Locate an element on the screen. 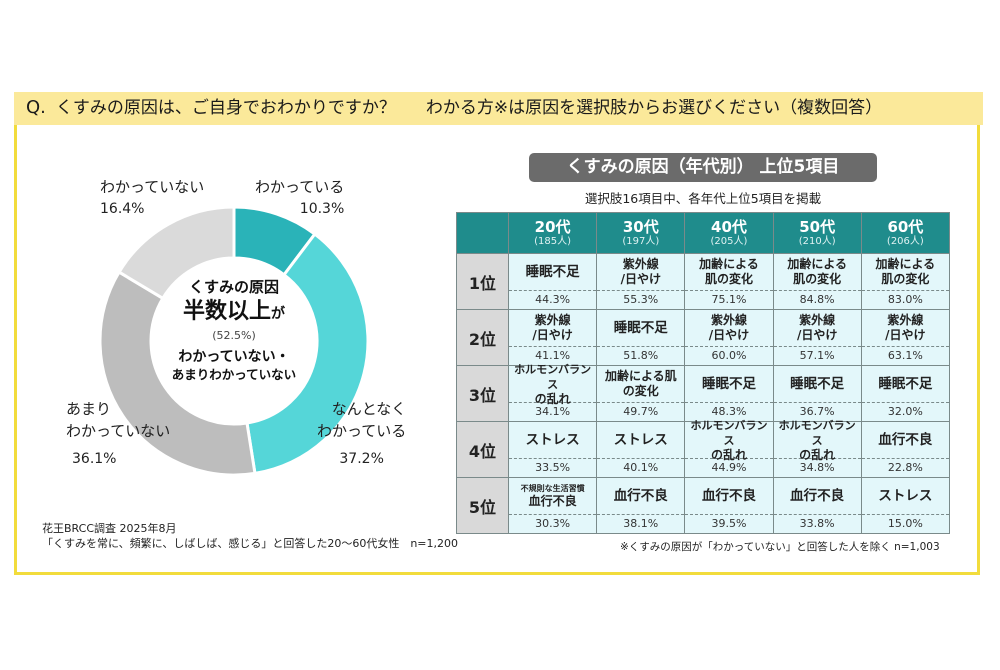 This screenshot has height=670, width=1000. cause-pct: 60.0% is located at coordinates (729, 355).